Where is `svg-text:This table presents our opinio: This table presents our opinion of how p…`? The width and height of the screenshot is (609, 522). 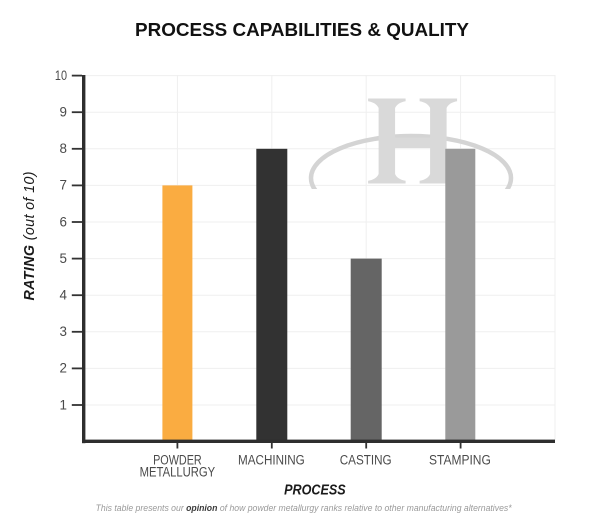 svg-text:This table presents our opinio: This table presents our opinion of how p… is located at coordinates (304, 508).